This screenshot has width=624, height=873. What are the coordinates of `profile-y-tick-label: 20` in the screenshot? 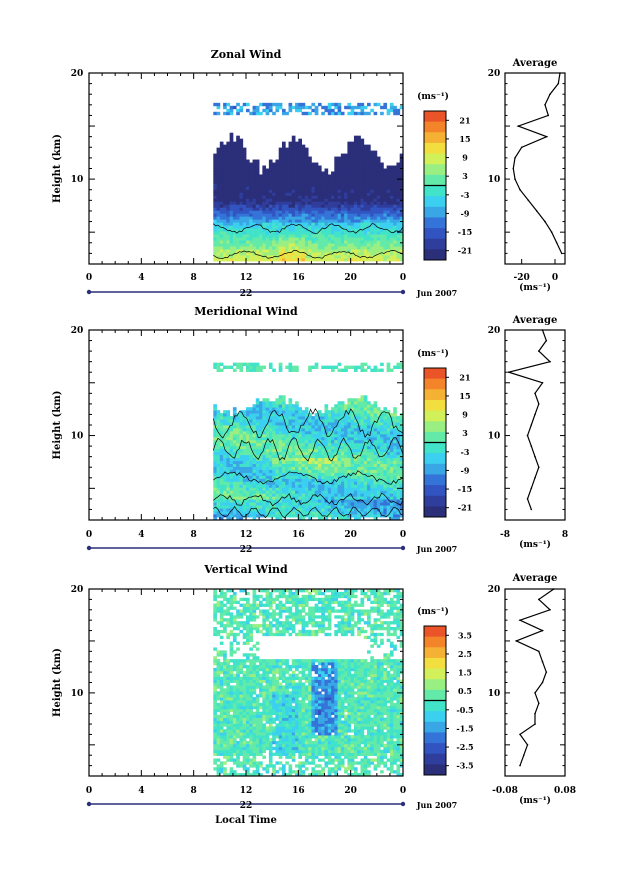 It's located at (494, 74).